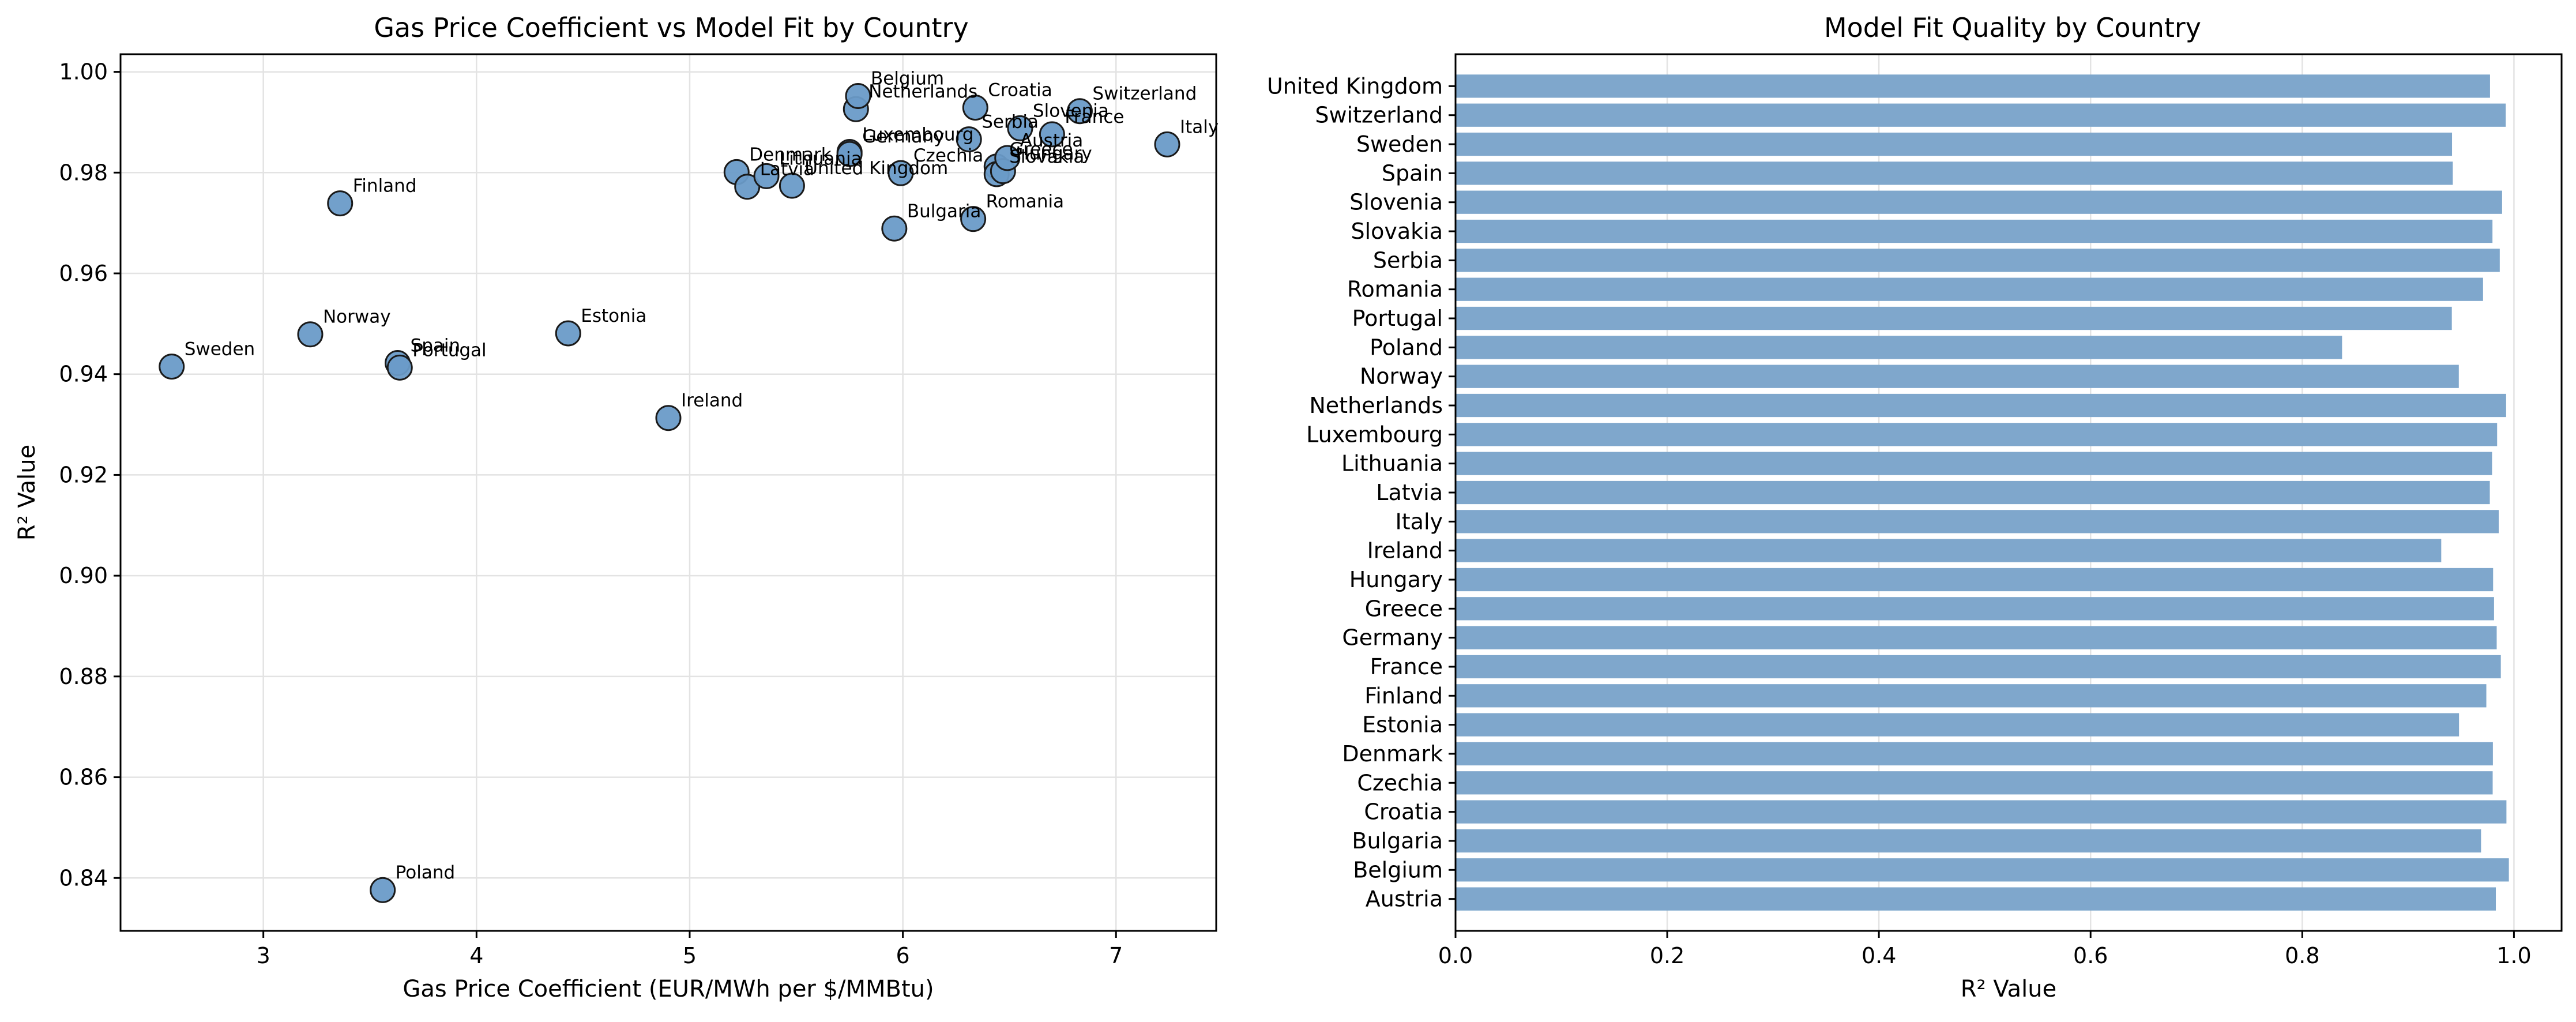 The width and height of the screenshot is (2576, 1022). What do you see at coordinates (903, 136) in the screenshot?
I see `scatter-point-label: Germany` at bounding box center [903, 136].